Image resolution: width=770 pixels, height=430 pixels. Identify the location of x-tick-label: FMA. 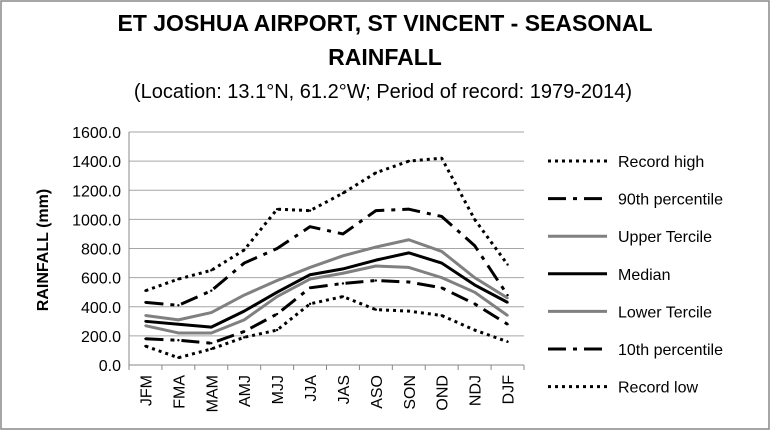
(179, 392).